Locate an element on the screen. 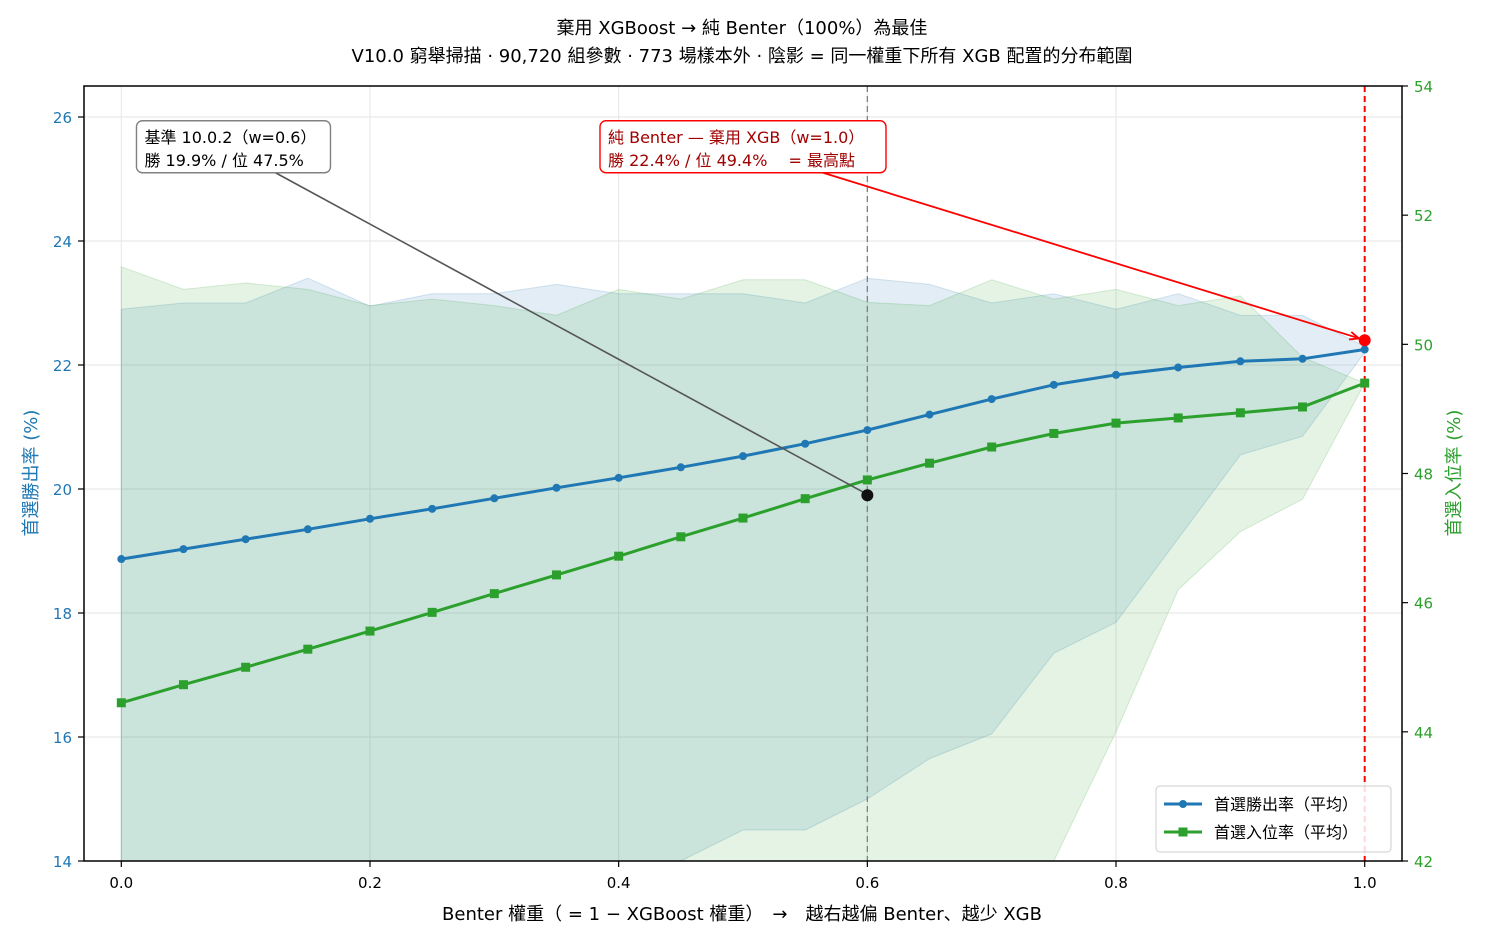  y-right-tick-label: 52 is located at coordinates (1423, 216).